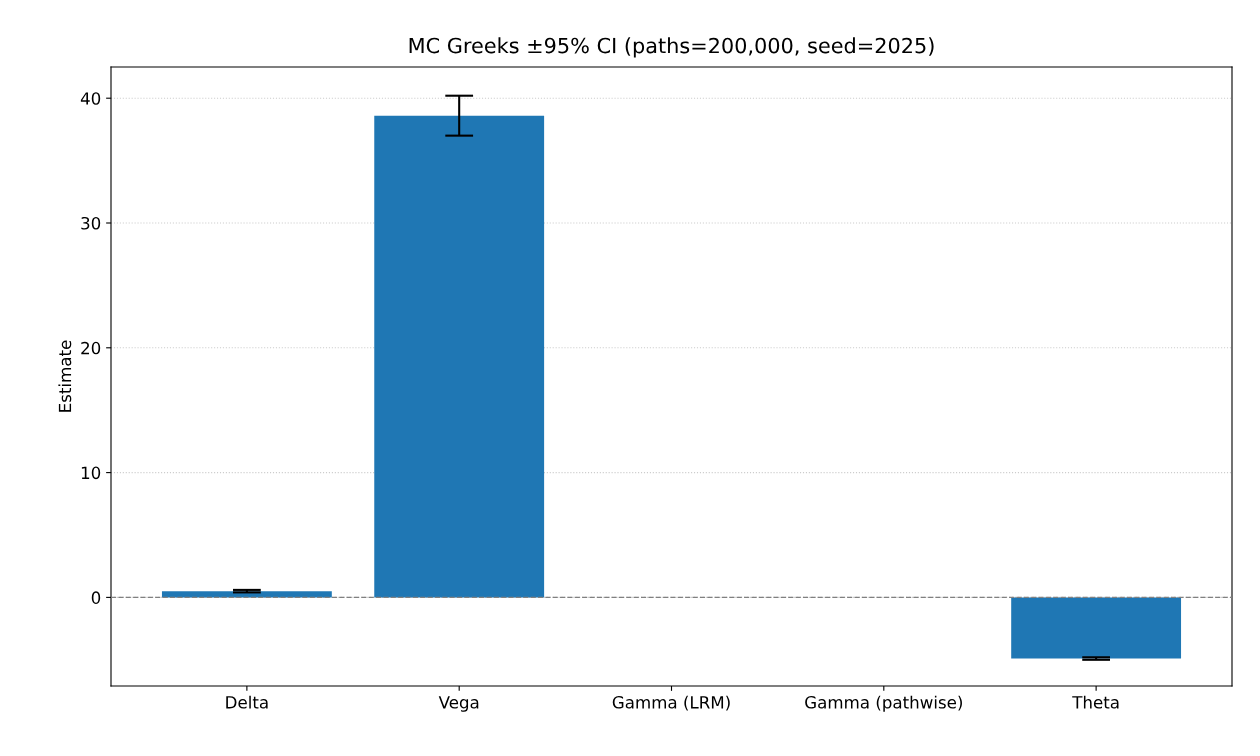 The height and width of the screenshot is (756, 1260). I want to click on x-tick-label: Theta, so click(1095, 702).